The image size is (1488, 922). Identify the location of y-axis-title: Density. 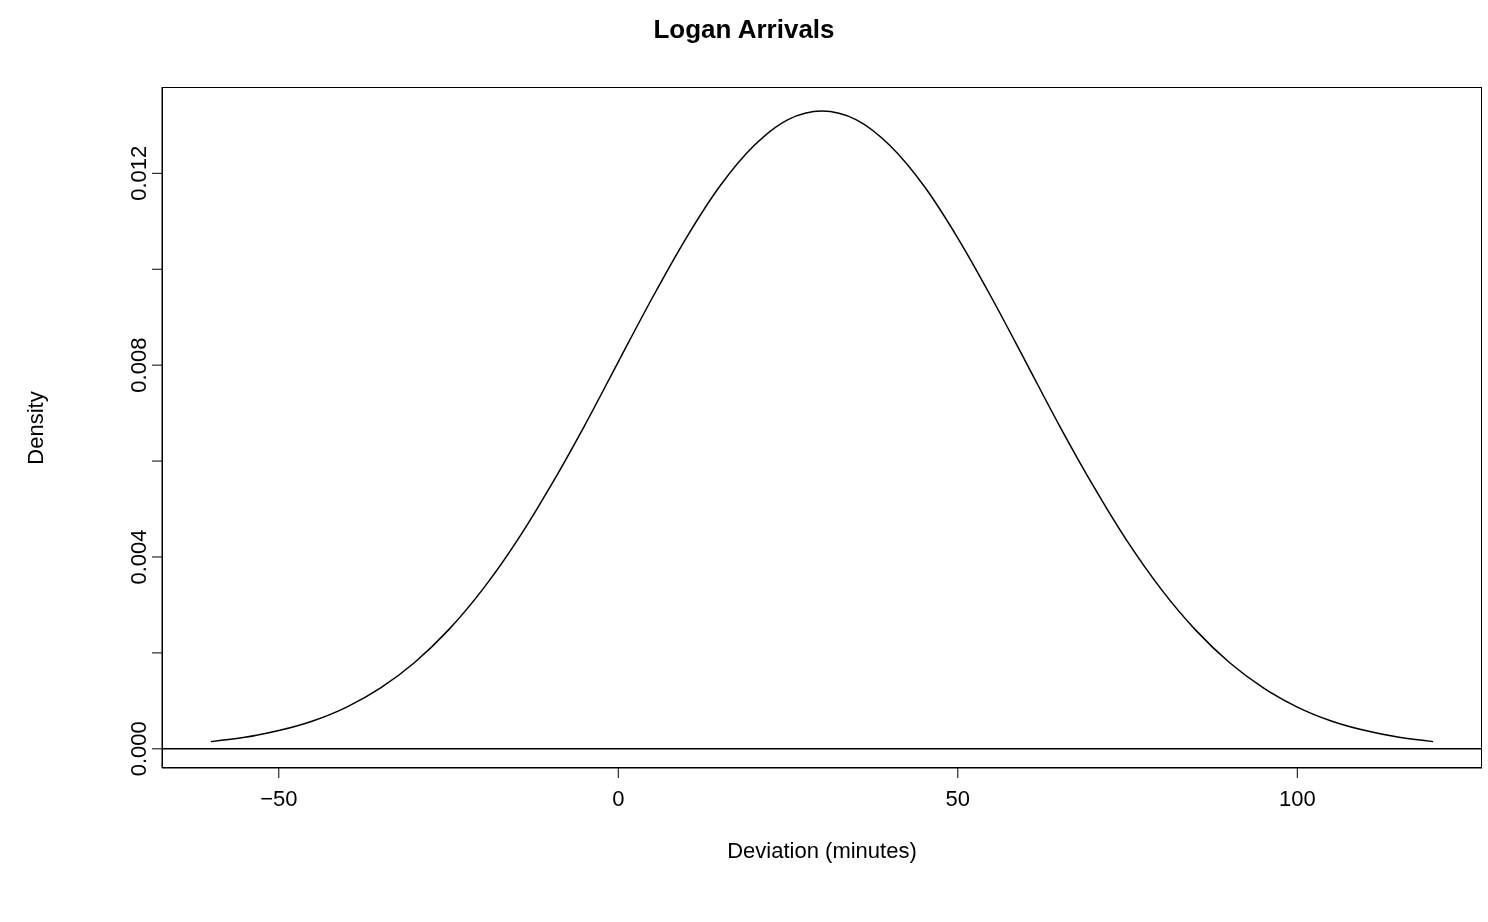
(36, 427).